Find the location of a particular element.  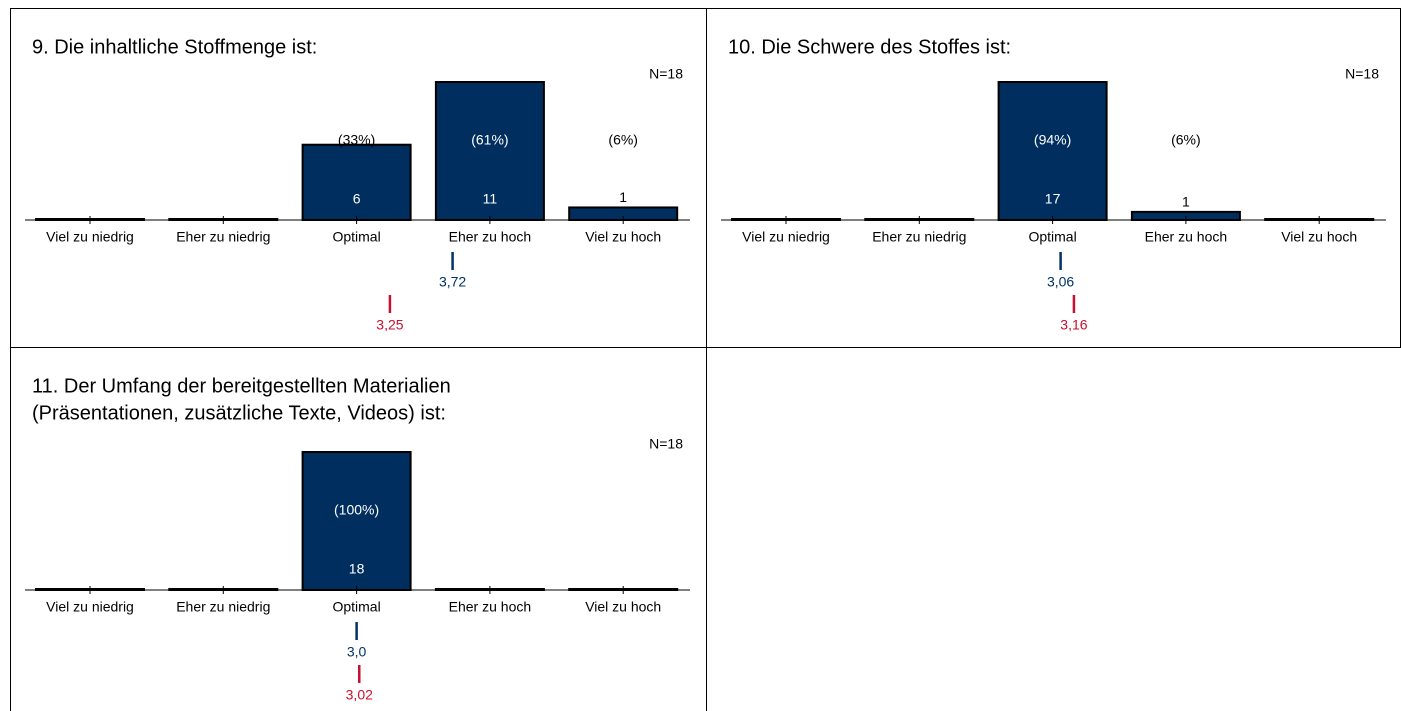

chart-title: 10. Die Schwere des Stoffes ist: is located at coordinates (869, 47).